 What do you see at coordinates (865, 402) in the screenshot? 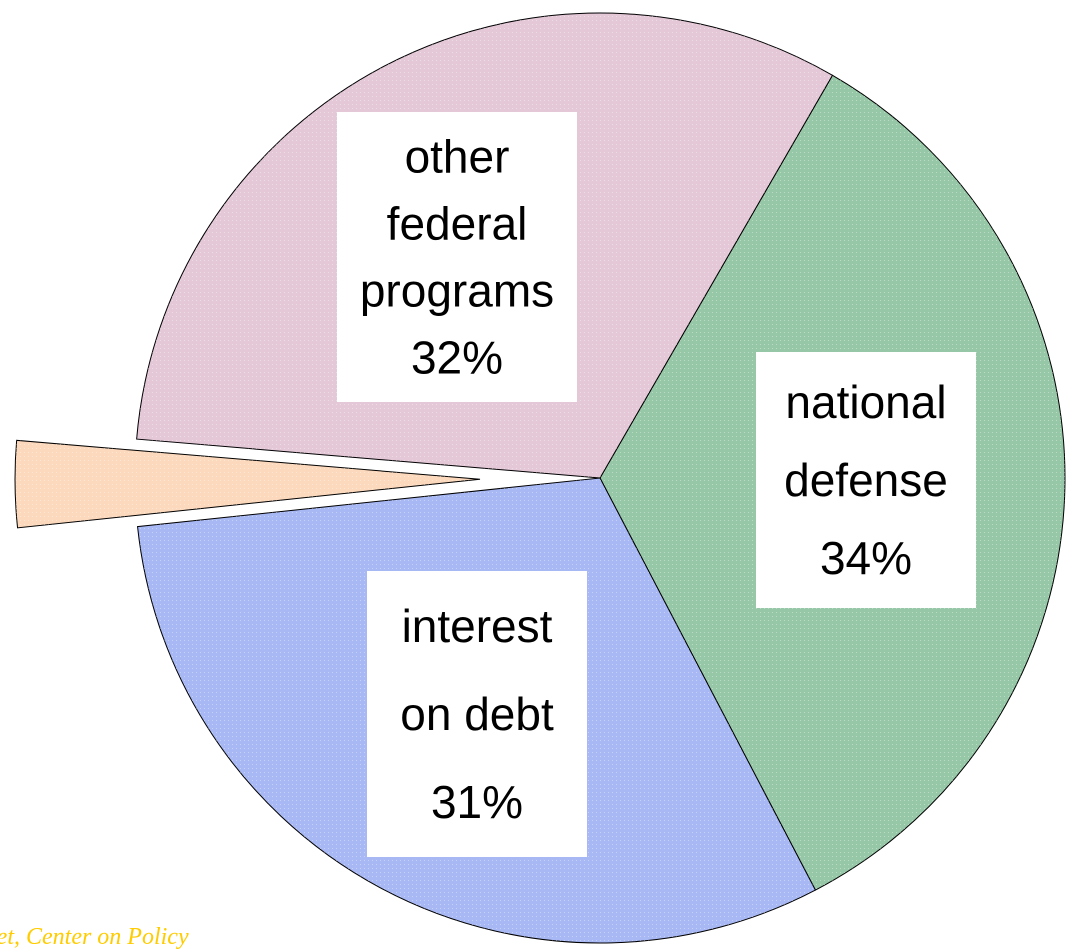
I see `slice-label-text: national` at bounding box center [865, 402].